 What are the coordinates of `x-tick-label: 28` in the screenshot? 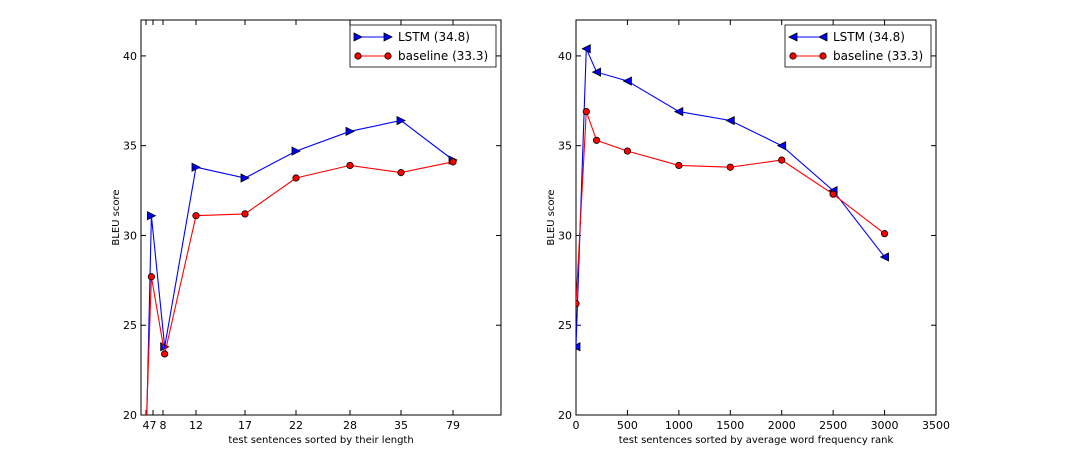 It's located at (350, 425).